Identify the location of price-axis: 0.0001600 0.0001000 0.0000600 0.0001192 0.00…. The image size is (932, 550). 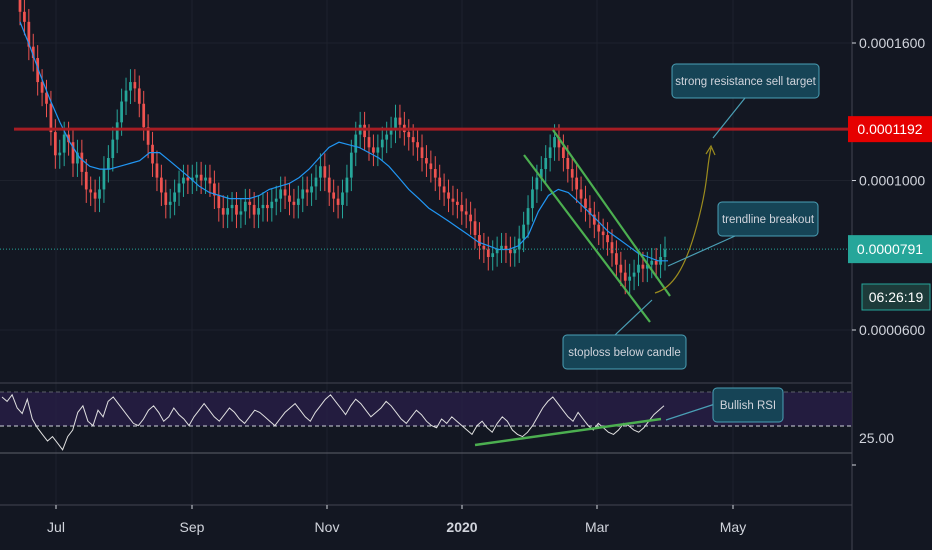
(890, 250).